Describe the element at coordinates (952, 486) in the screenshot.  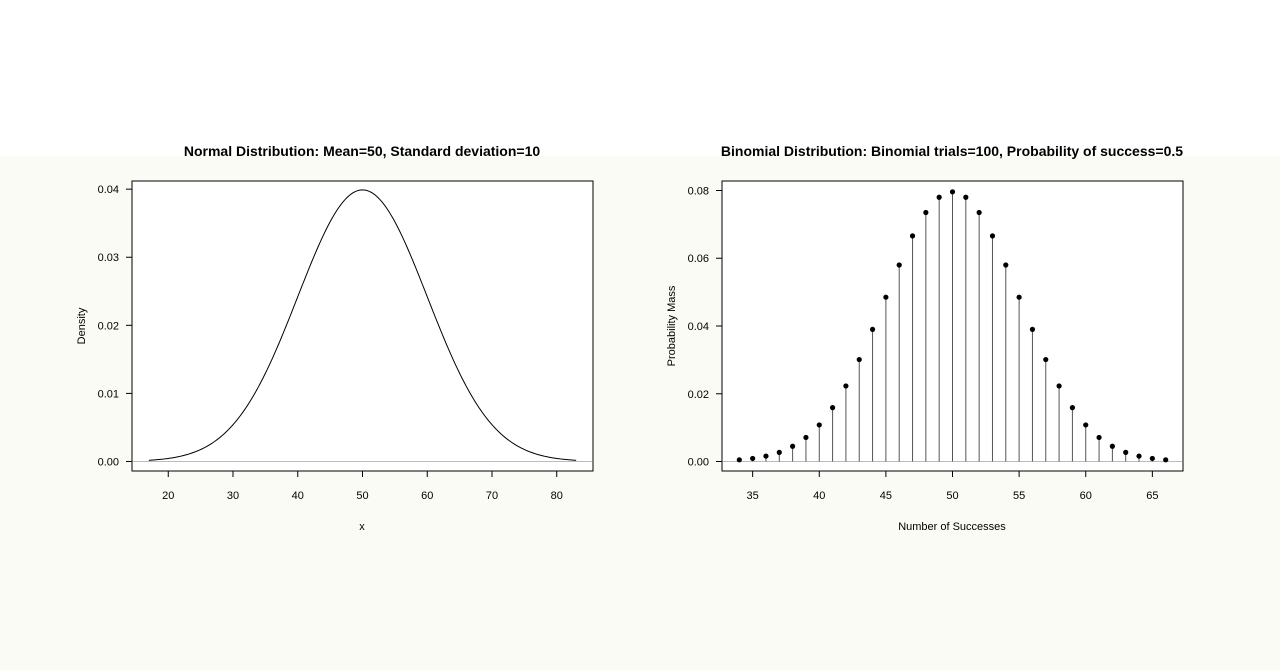
I see `binomial-x-axis: 35 40 45 50 55 60 65` at that location.